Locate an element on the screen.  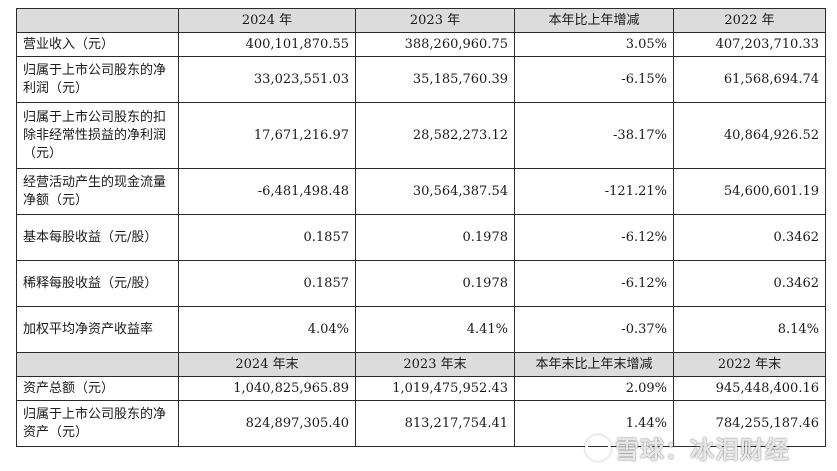
table-row-diluted-eps: 稀释每股收益（元/股） 0.1857 0.1978 -6.12% 0.3462 is located at coordinates (421, 283).